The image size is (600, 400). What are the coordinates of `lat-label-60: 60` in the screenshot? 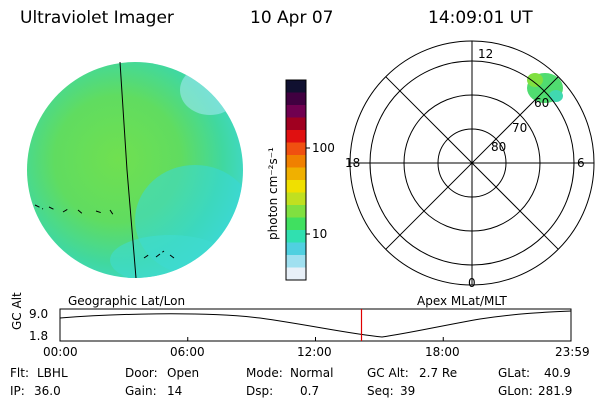 It's located at (542, 103).